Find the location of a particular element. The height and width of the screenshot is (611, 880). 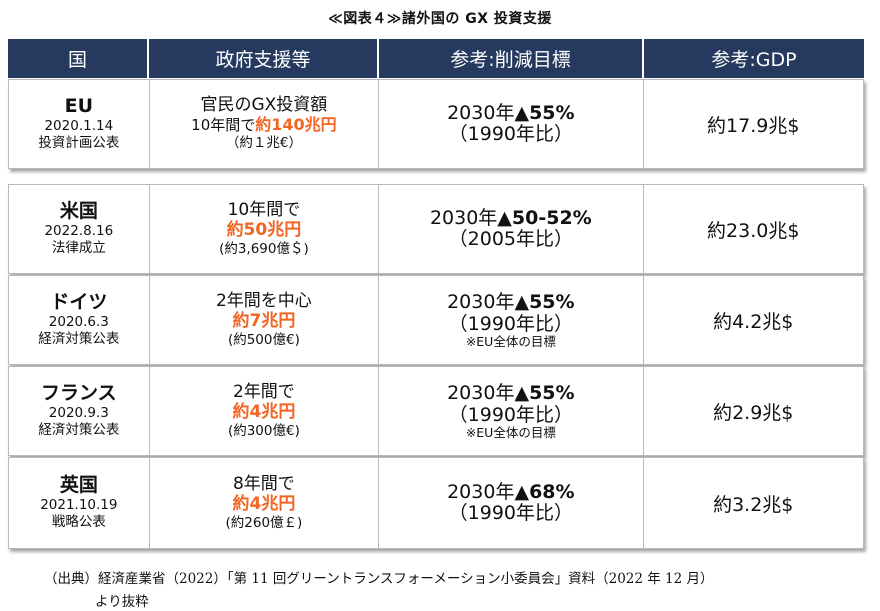

support-note: （約１兆€） is located at coordinates (263, 143).